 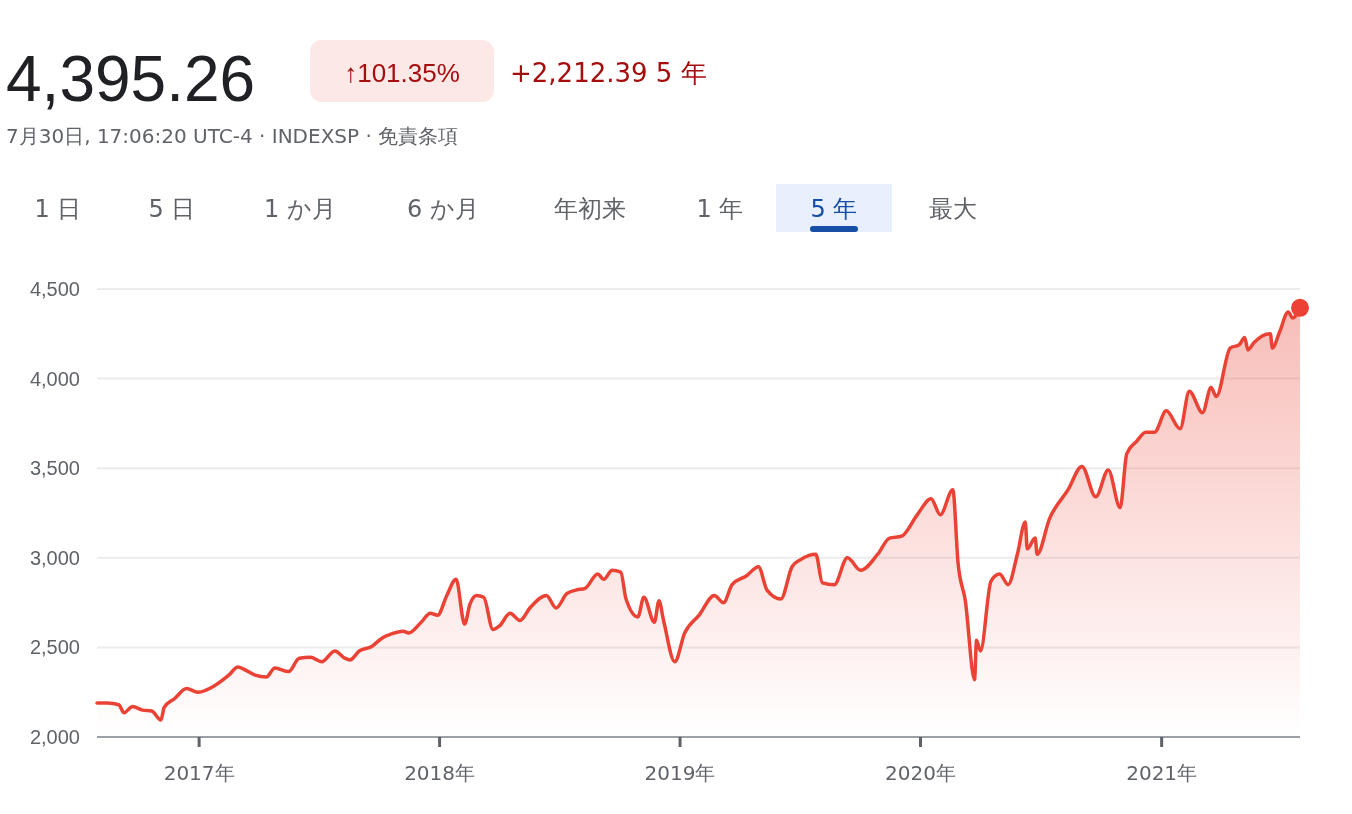 What do you see at coordinates (834, 209) in the screenshot?
I see `text: 5 年` at bounding box center [834, 209].